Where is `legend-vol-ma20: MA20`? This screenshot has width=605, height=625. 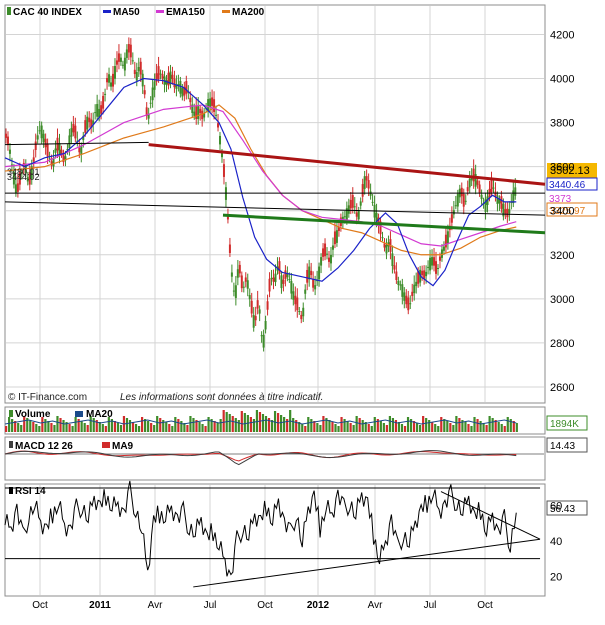
legend-vol-ma20: MA20 is located at coordinates (99, 414).